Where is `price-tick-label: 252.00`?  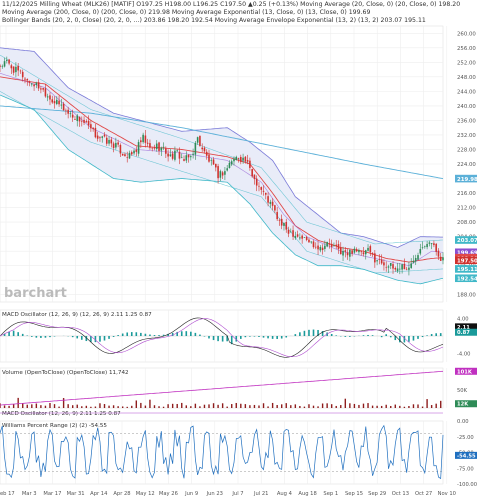
price-tick-label: 252.00 is located at coordinates (466, 63).